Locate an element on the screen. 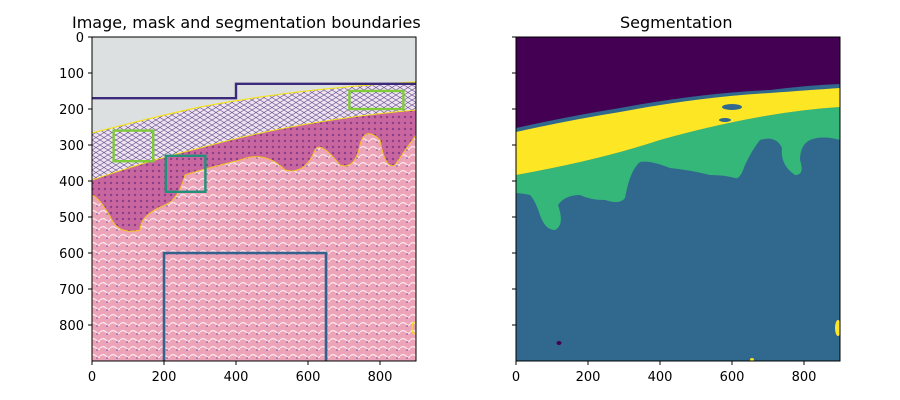  right-y-axis is located at coordinates (514, 181).